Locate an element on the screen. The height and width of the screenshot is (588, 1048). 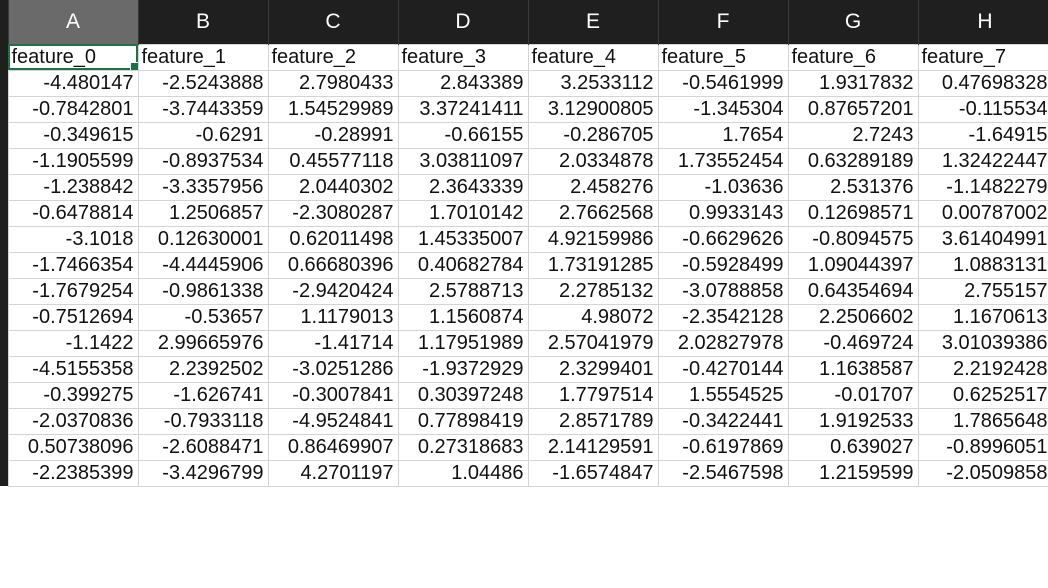
cell-e14: 1.7797514 is located at coordinates (593, 395).